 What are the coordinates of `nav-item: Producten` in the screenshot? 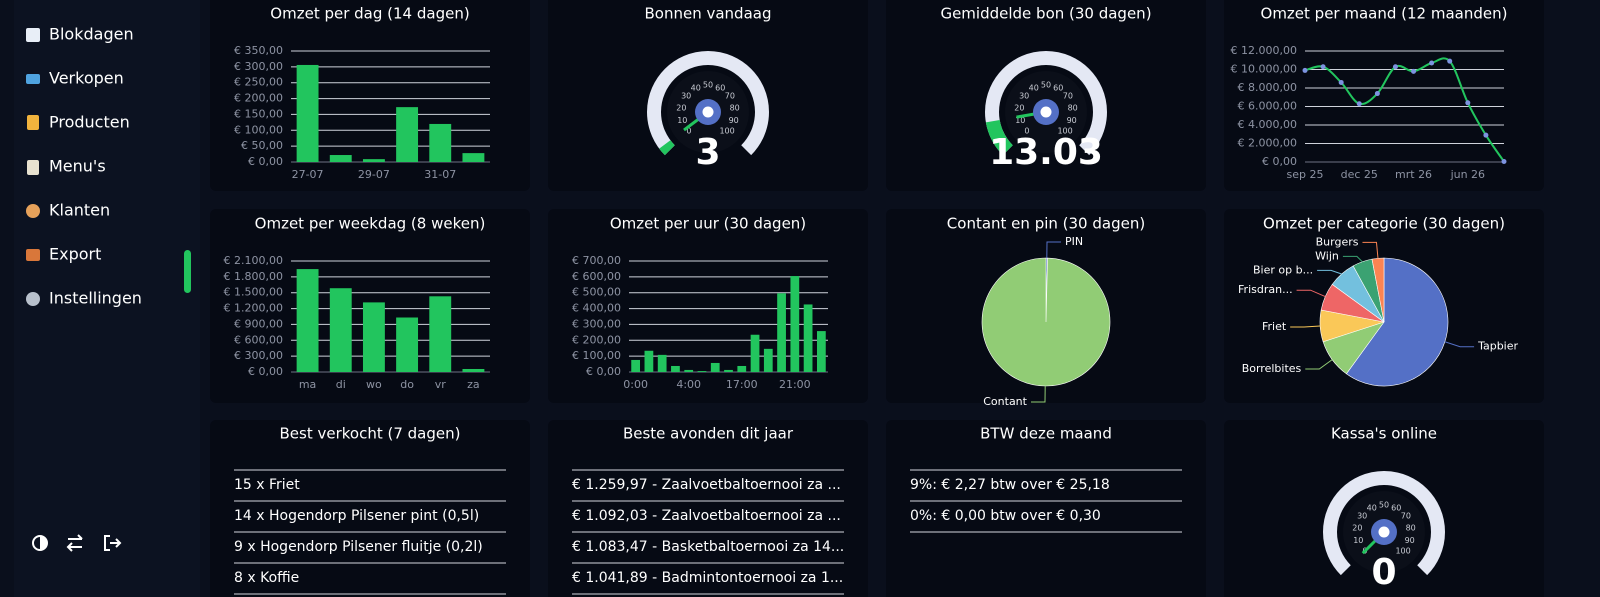 It's located at (89, 122).